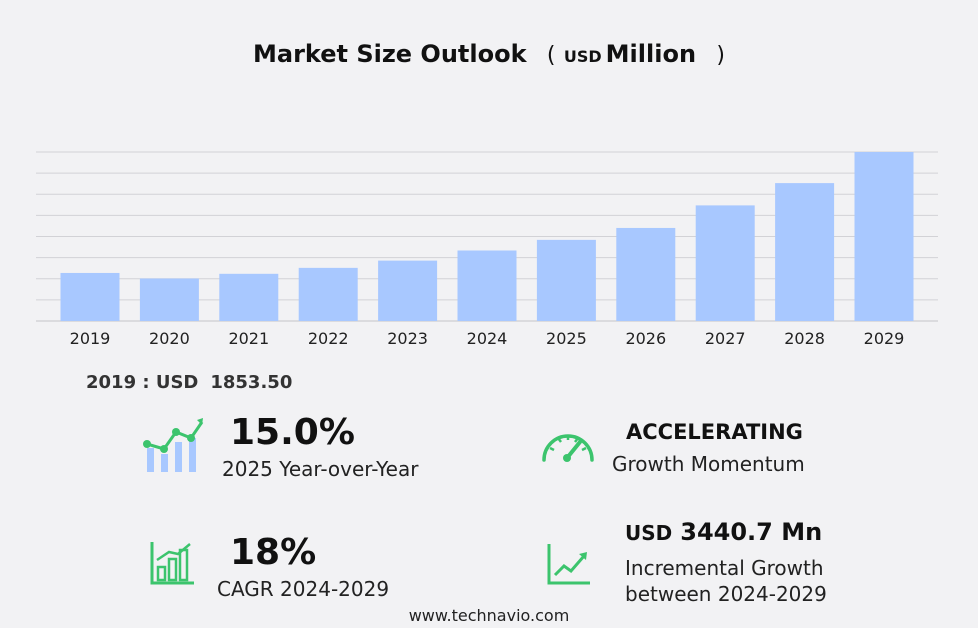  What do you see at coordinates (726, 594) in the screenshot?
I see `incremental-label-line2: between 2024-2029` at bounding box center [726, 594].